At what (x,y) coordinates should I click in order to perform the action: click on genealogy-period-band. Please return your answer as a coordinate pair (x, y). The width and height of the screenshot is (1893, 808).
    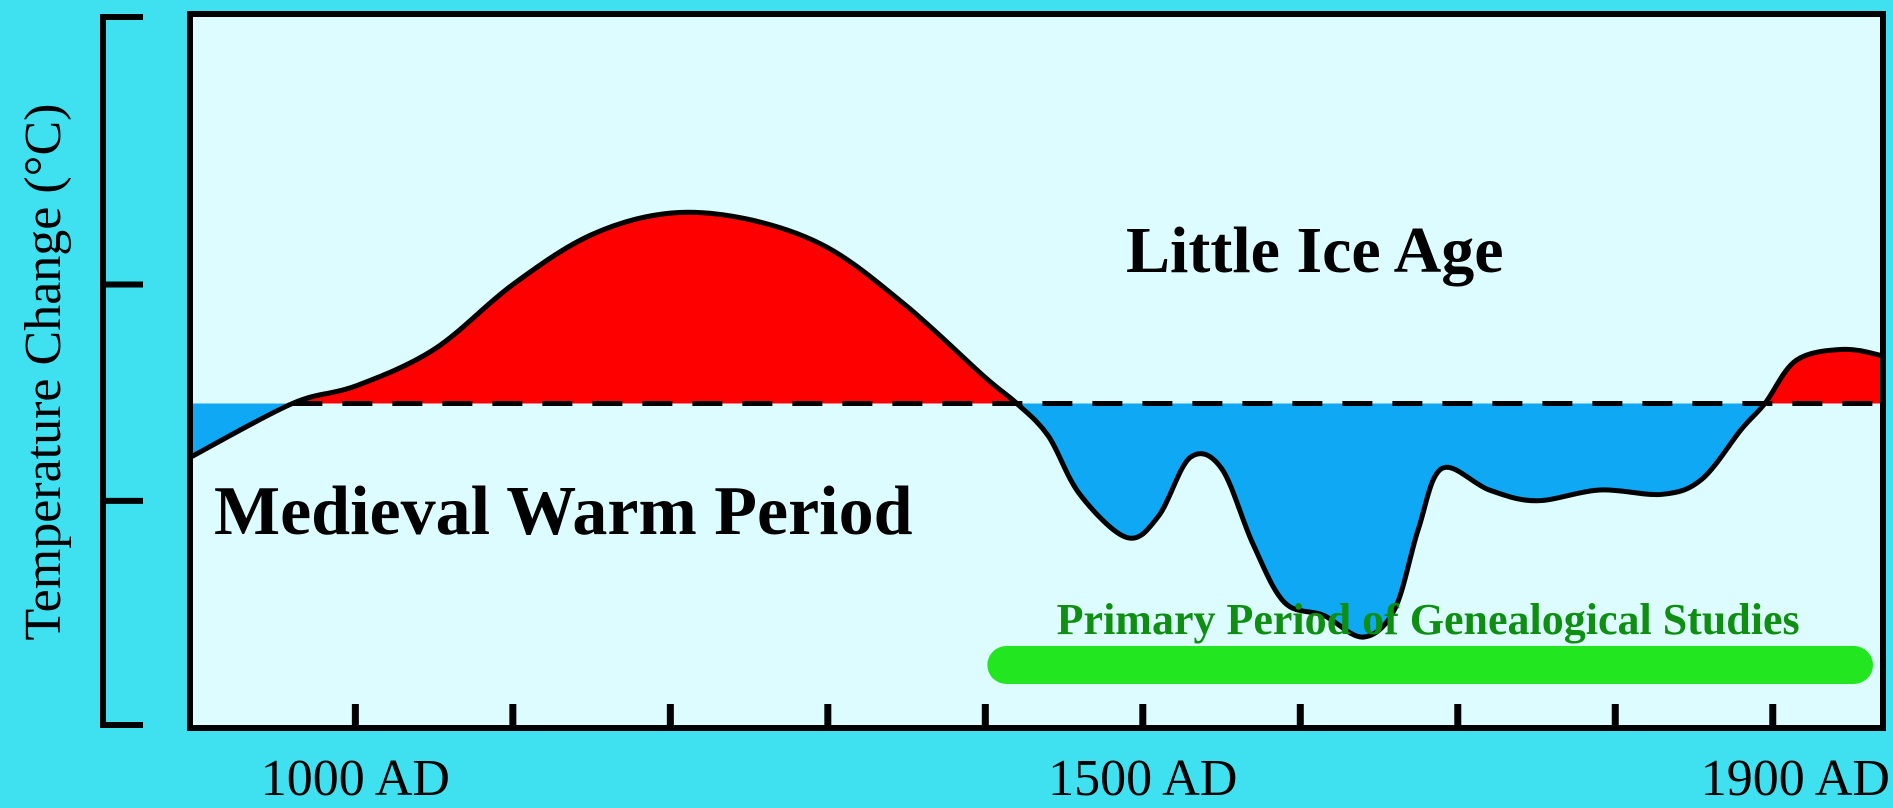
    Looking at the image, I should click on (1430, 665).